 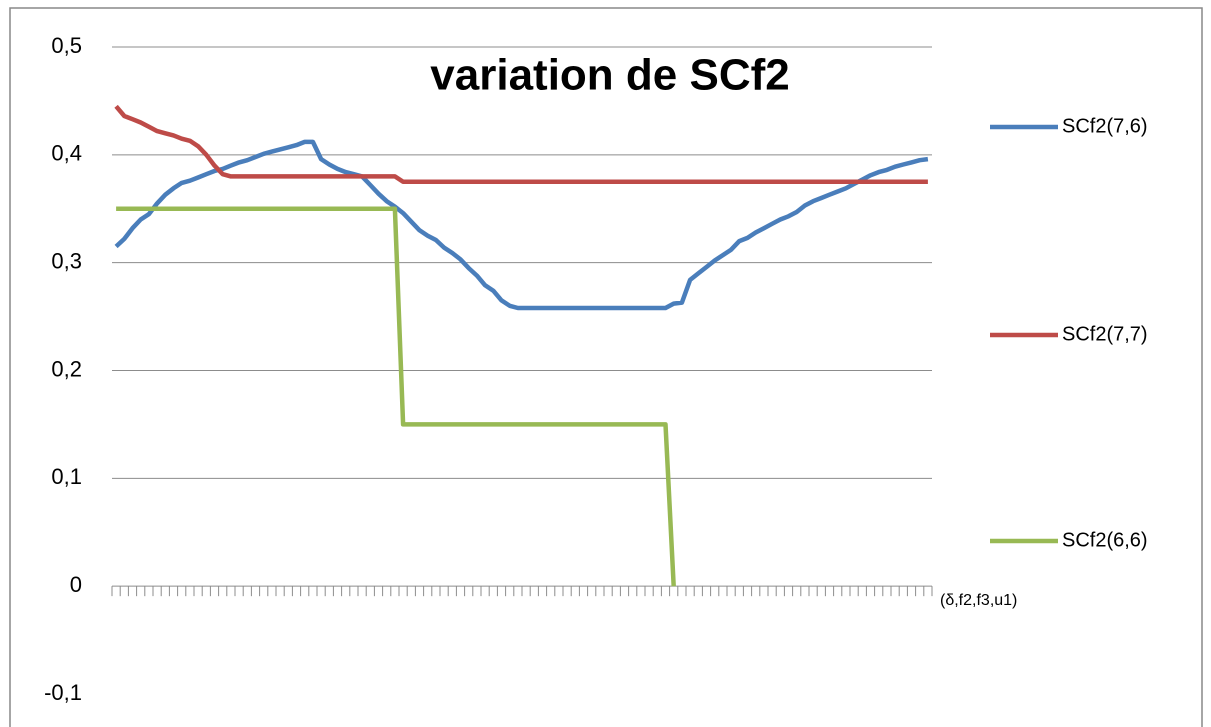 What do you see at coordinates (66, 368) in the screenshot?
I see `y-tick-label: 0,2` at bounding box center [66, 368].